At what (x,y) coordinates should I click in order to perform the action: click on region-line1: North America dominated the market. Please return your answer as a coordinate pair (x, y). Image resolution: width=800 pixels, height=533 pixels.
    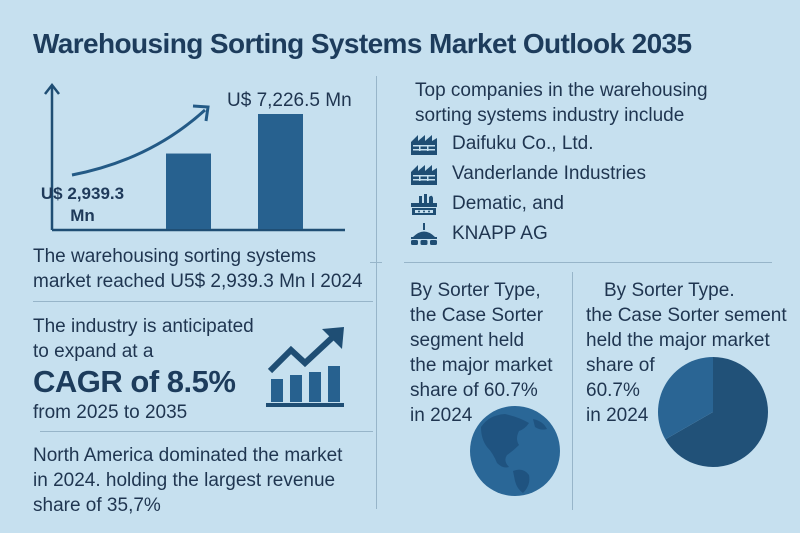
    Looking at the image, I should click on (188, 455).